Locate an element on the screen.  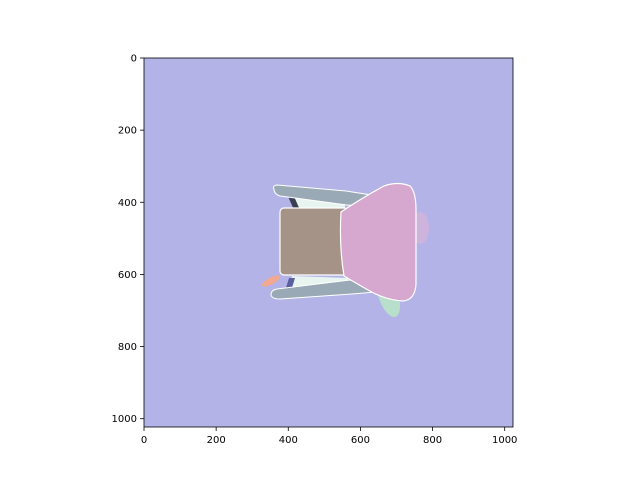
x-tick-label: 0 is located at coordinates (144, 440).